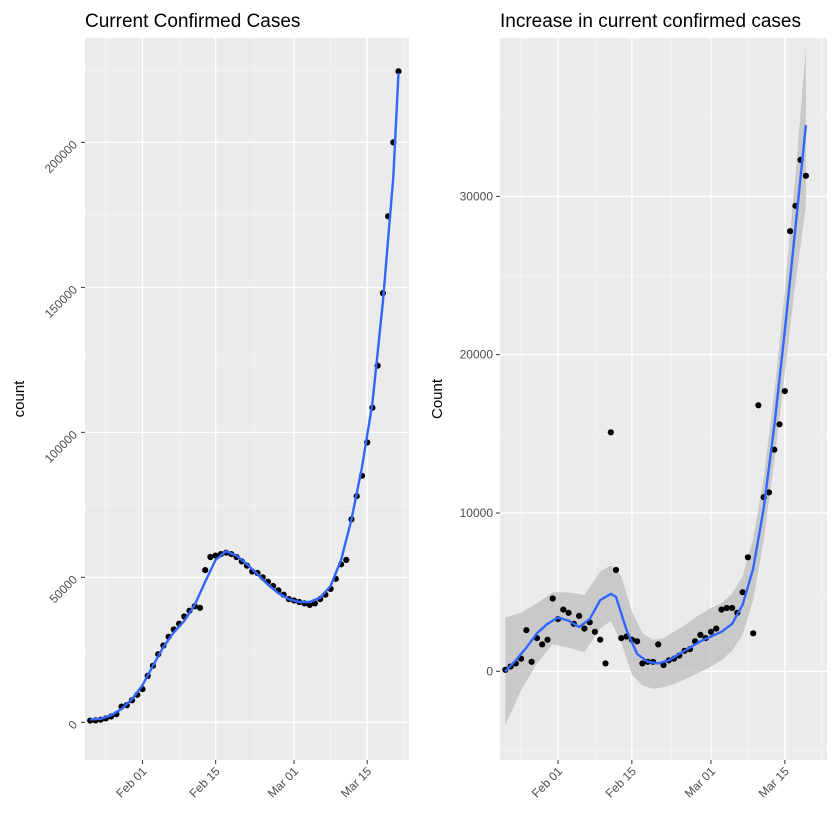 The height and width of the screenshot is (840, 840). I want to click on y-tick-label-3: 150000, so click(61, 301).